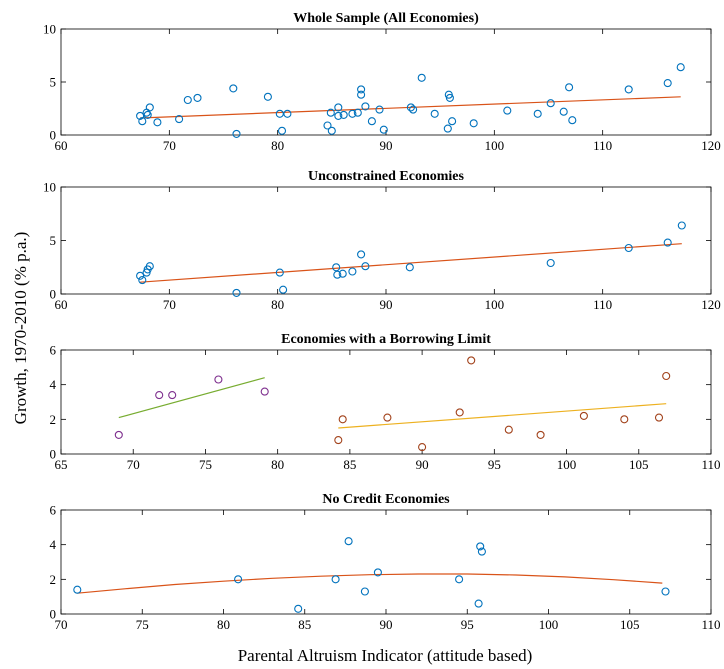 The width and height of the screenshot is (724, 669). I want to click on y-tick-label: 2, so click(53, 579).